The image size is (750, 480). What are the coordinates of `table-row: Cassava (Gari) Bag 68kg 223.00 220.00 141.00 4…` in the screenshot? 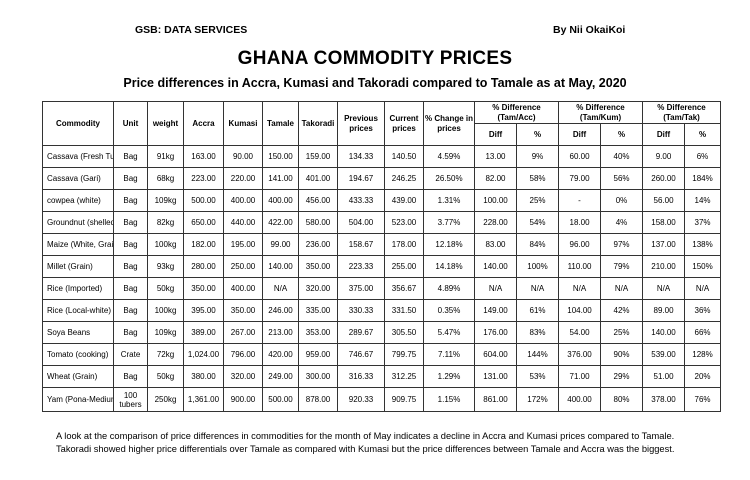 It's located at (382, 178).